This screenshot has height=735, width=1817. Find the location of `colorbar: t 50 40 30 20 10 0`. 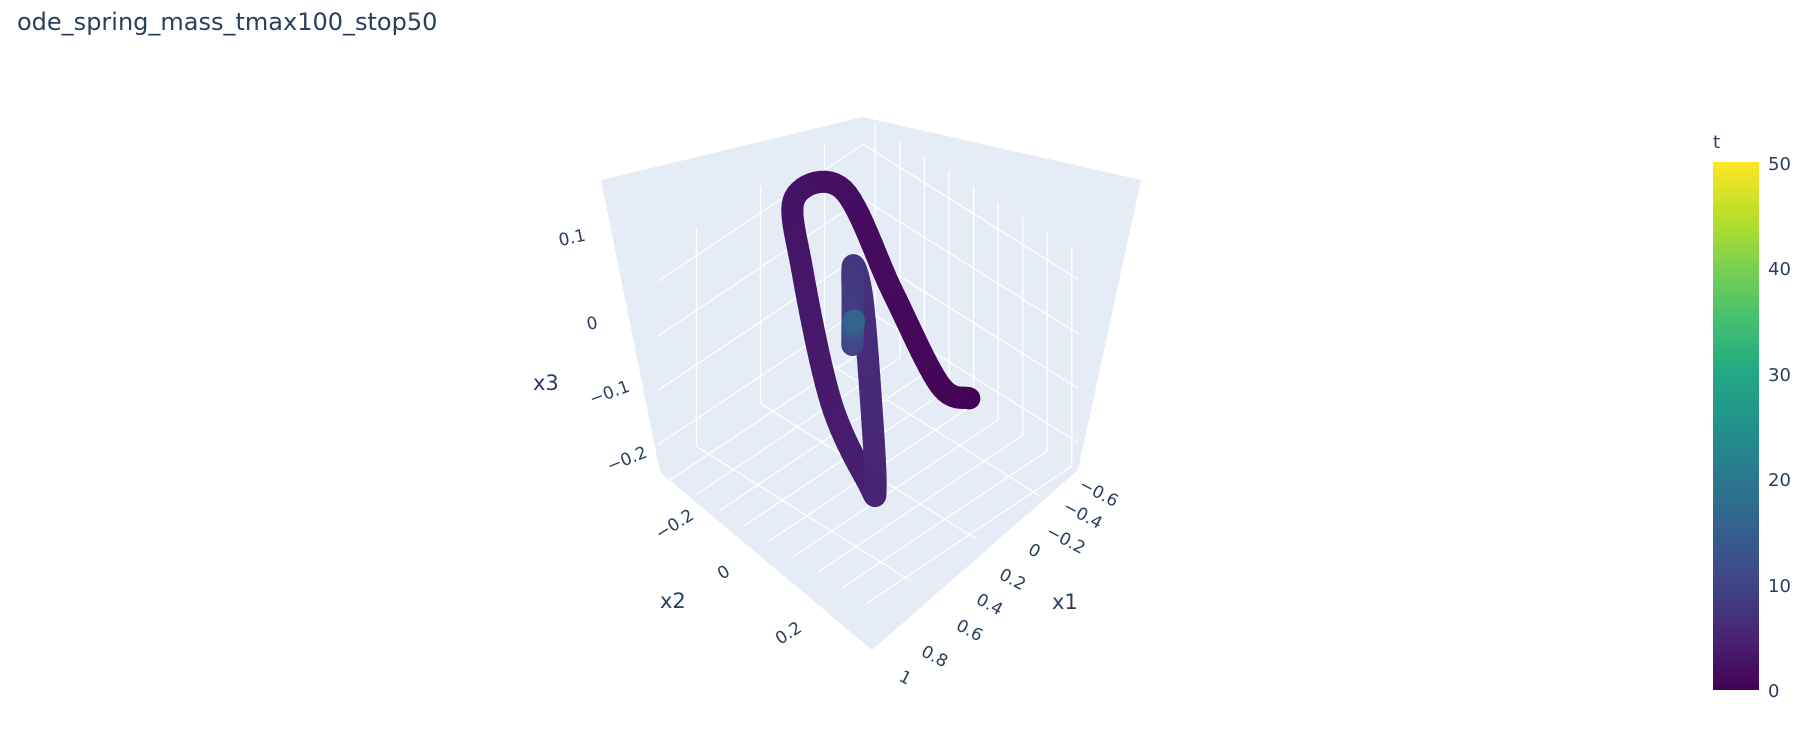

colorbar: t 50 40 30 20 10 0 is located at coordinates (1752, 417).